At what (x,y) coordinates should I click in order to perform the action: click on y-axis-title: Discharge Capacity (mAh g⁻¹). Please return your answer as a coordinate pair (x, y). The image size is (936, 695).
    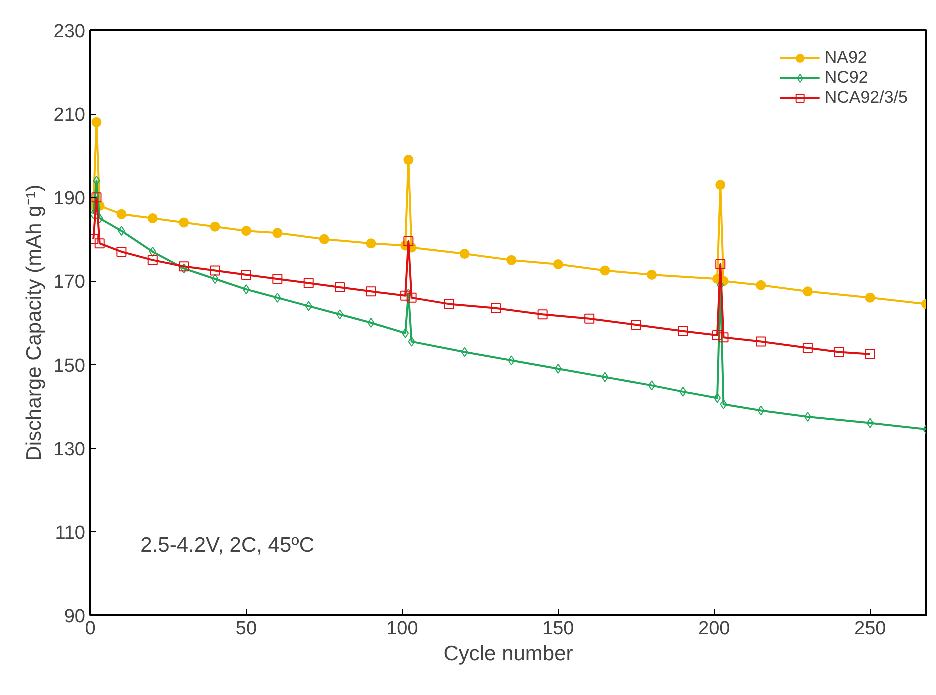
    Looking at the image, I should click on (34, 323).